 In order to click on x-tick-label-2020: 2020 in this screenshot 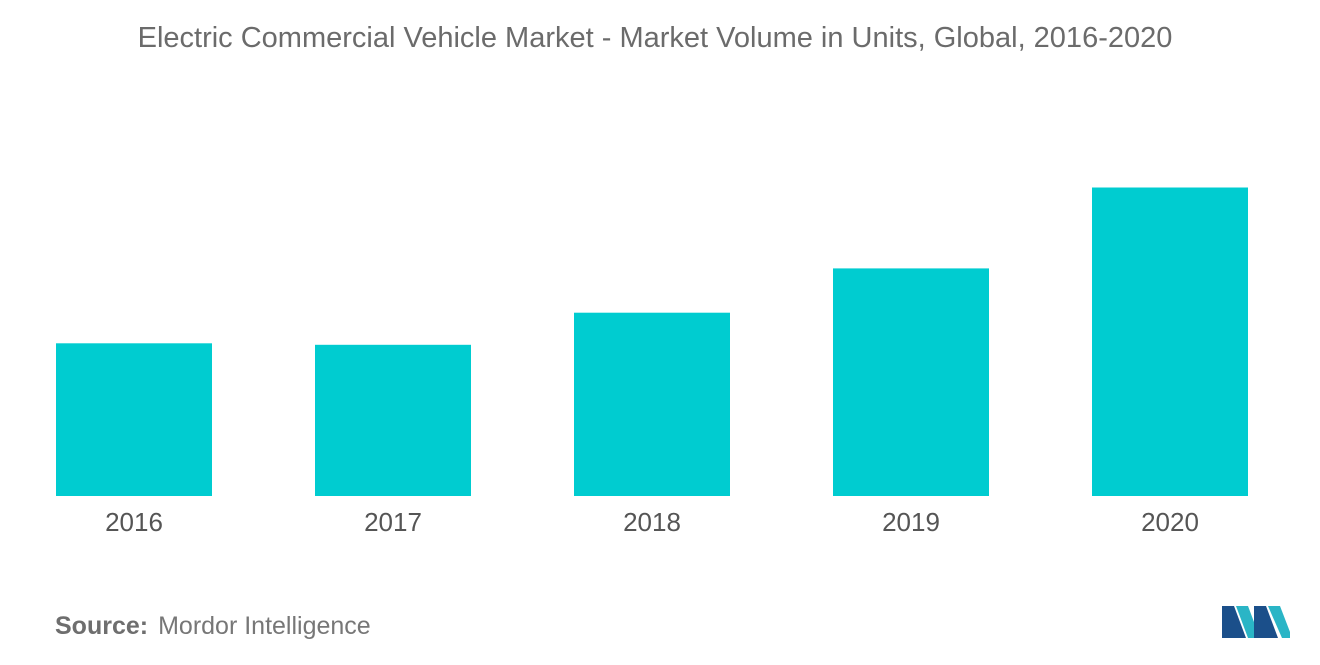, I will do `click(1170, 522)`.